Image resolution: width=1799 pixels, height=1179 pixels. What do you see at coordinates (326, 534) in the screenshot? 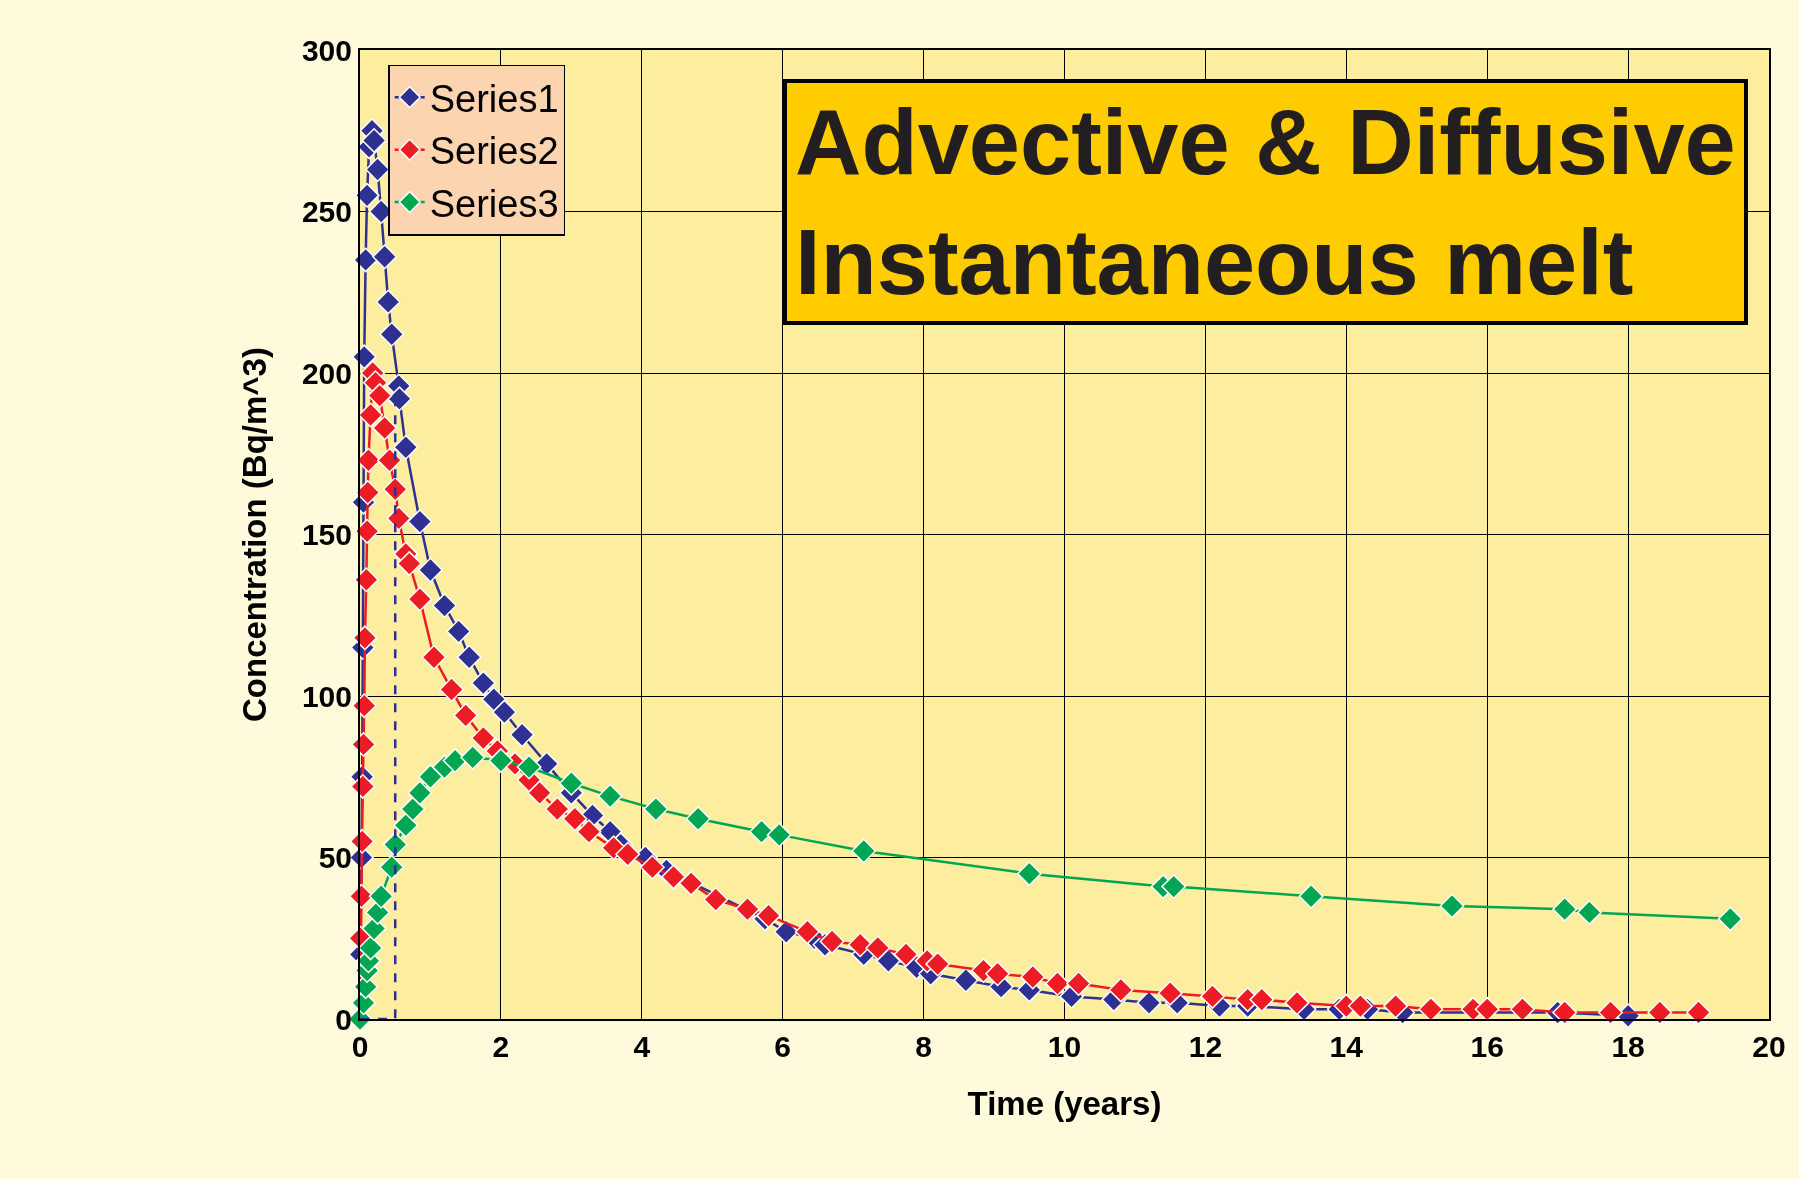
I see `y-tick-label: 150` at bounding box center [326, 534].